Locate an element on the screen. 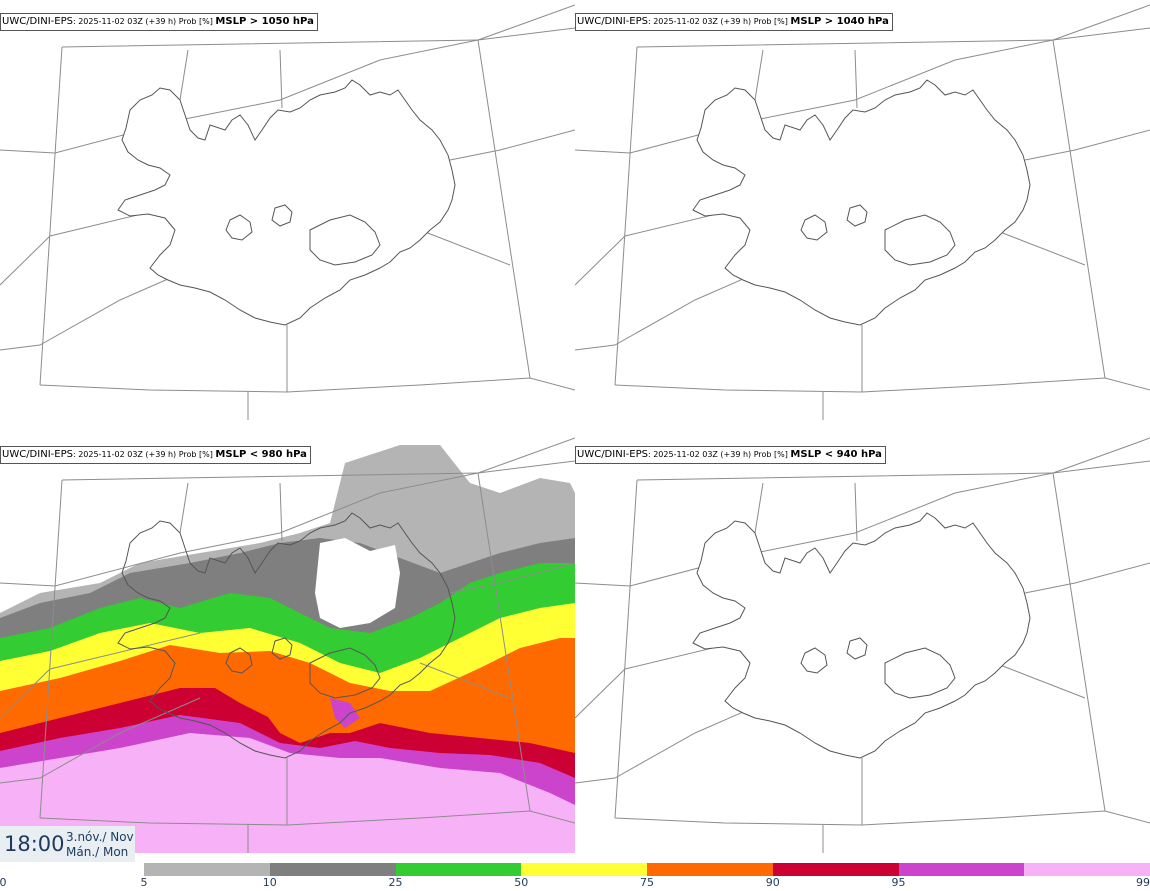 This screenshot has height=891, width=1150. colorbar-tick-label: 75 is located at coordinates (647, 882).